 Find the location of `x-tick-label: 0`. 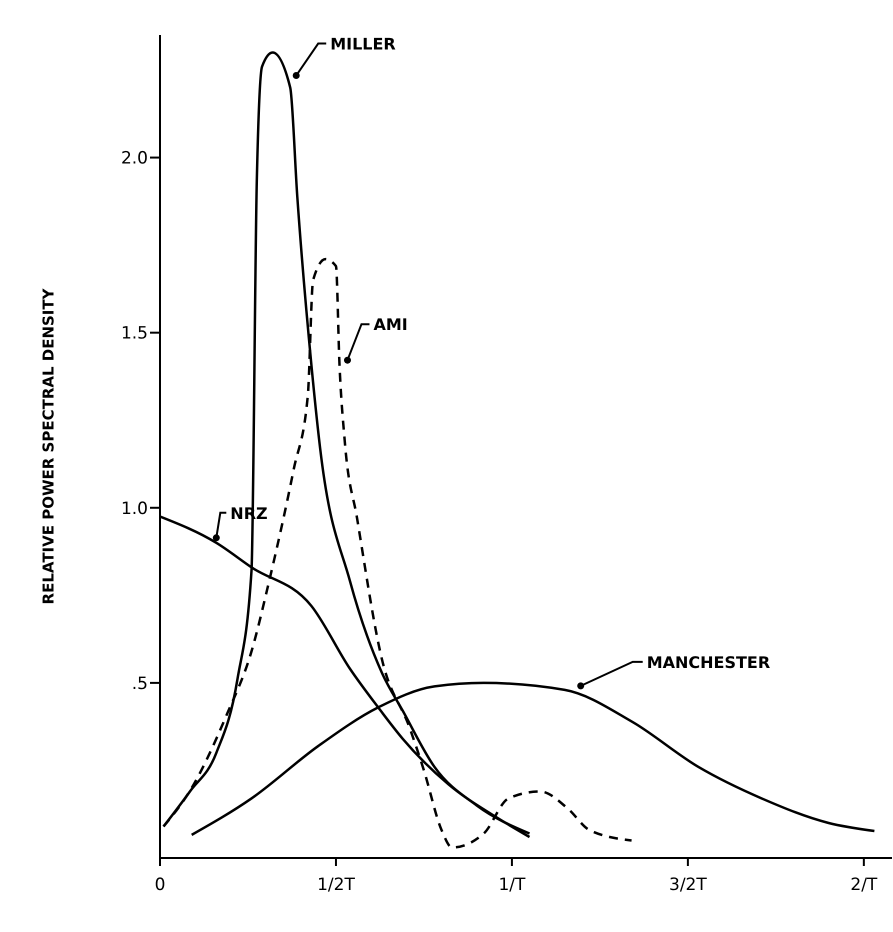

x-tick-label: 0 is located at coordinates (160, 885).